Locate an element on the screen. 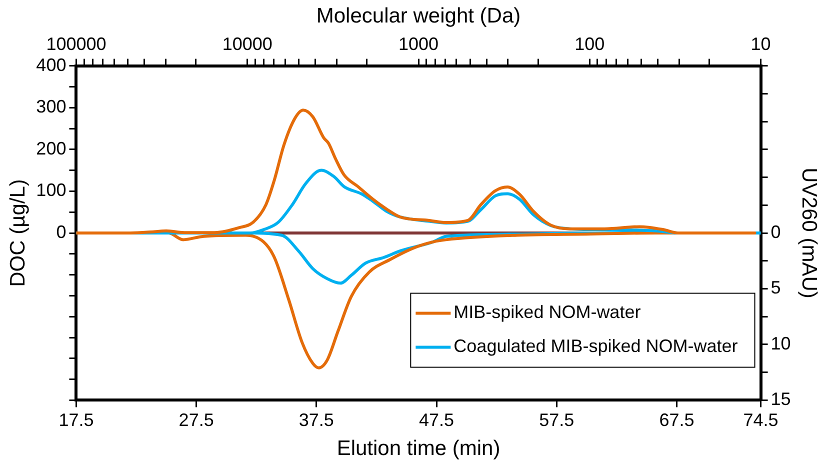 This screenshot has height=466, width=829. y-tick-label: 0 is located at coordinates (61, 232).